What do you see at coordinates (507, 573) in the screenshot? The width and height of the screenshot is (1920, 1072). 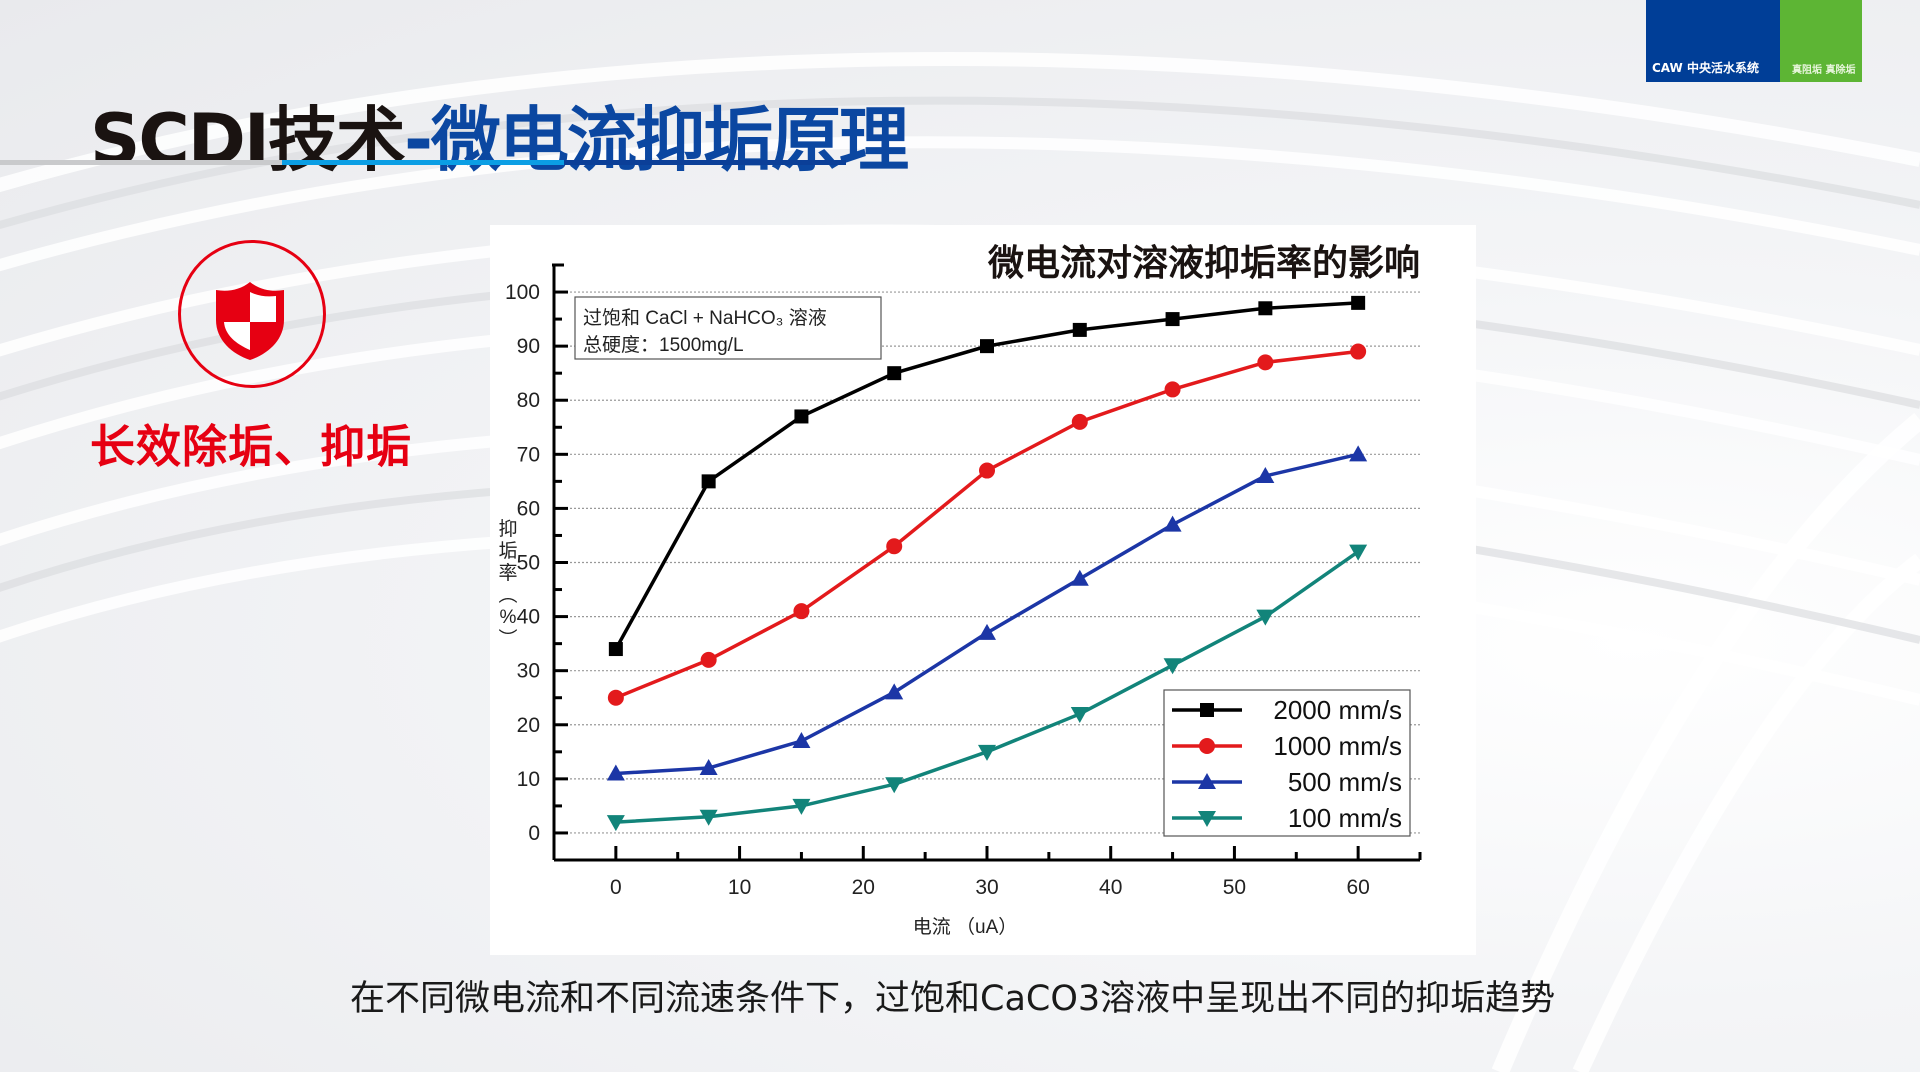 I see `y-axis-label-char: 率` at bounding box center [507, 573].